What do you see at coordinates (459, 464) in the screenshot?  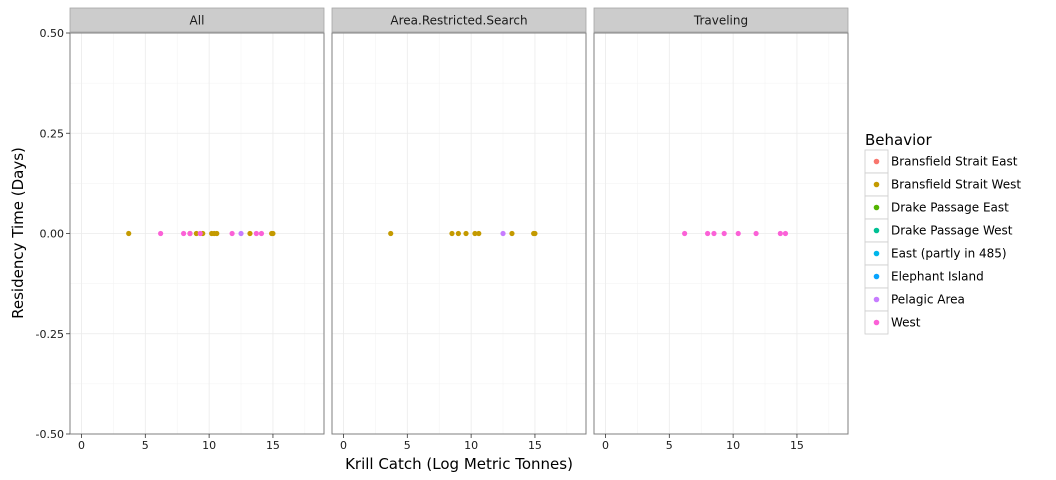 I see `x-axis-title: Krill Catch (Log Metric Tonnes)` at bounding box center [459, 464].